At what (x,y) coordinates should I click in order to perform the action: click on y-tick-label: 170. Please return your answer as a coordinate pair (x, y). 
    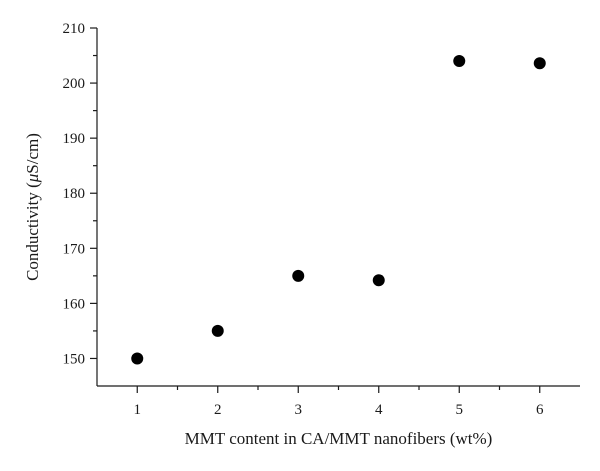
    Looking at the image, I should click on (74, 249).